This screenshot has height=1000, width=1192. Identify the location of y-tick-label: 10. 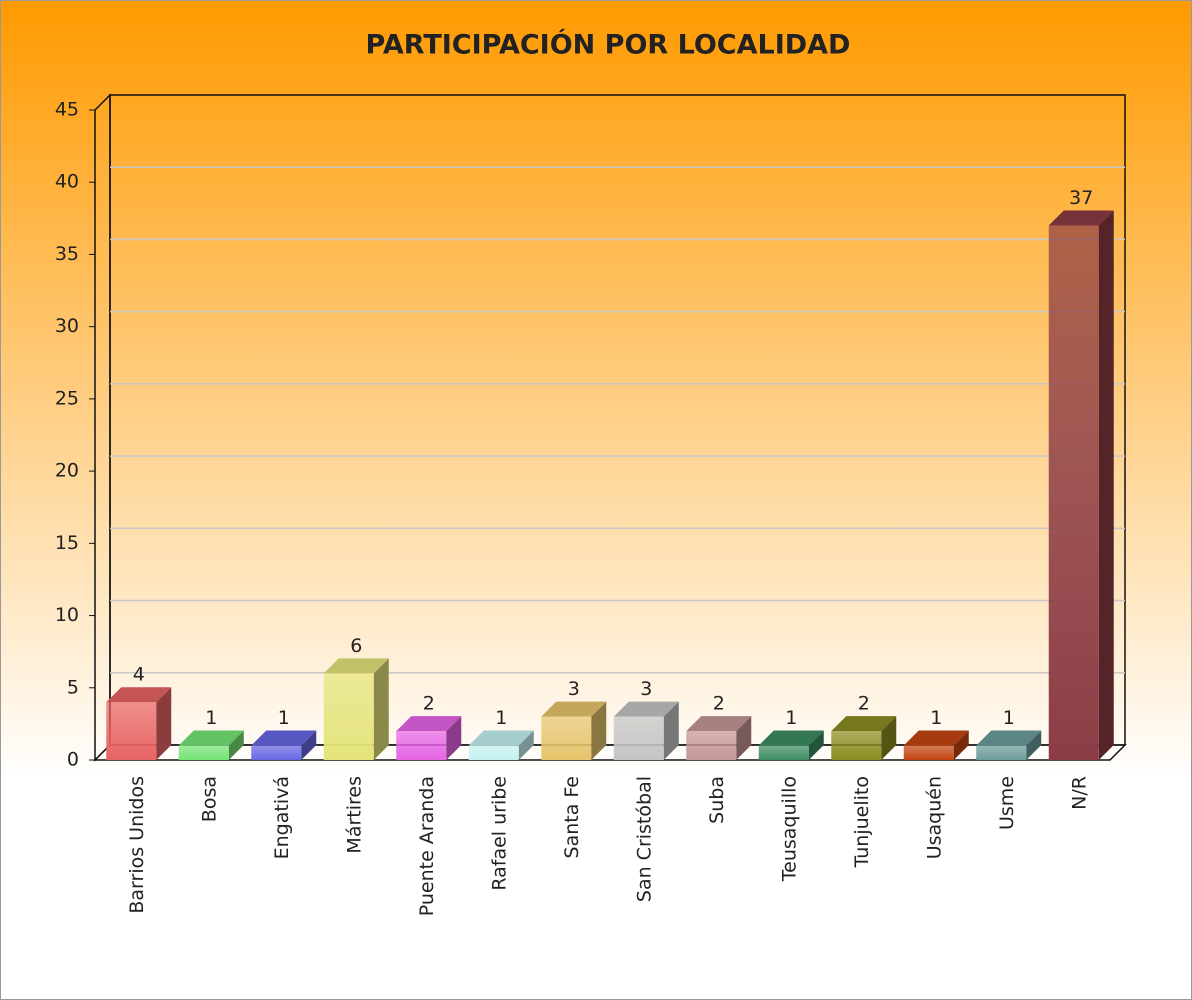
(67, 615).